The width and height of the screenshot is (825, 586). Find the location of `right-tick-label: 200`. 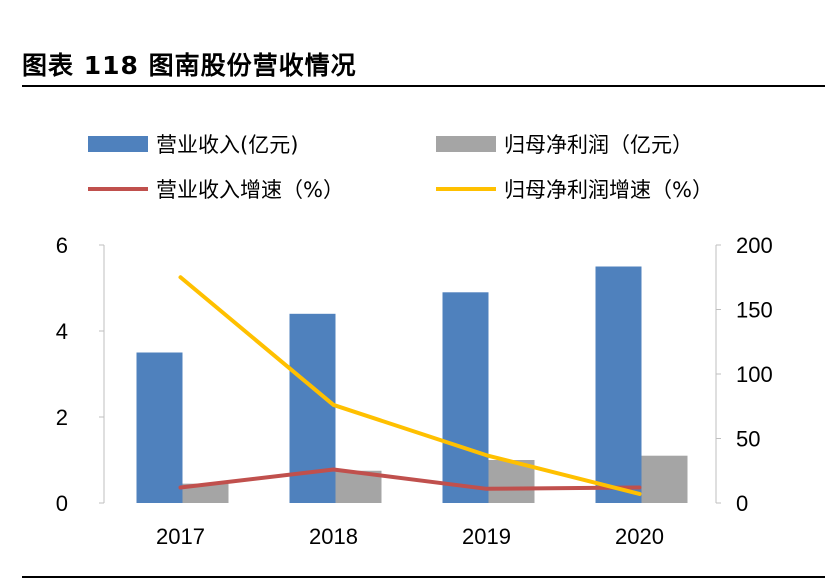

right-tick-label: 200 is located at coordinates (754, 245).